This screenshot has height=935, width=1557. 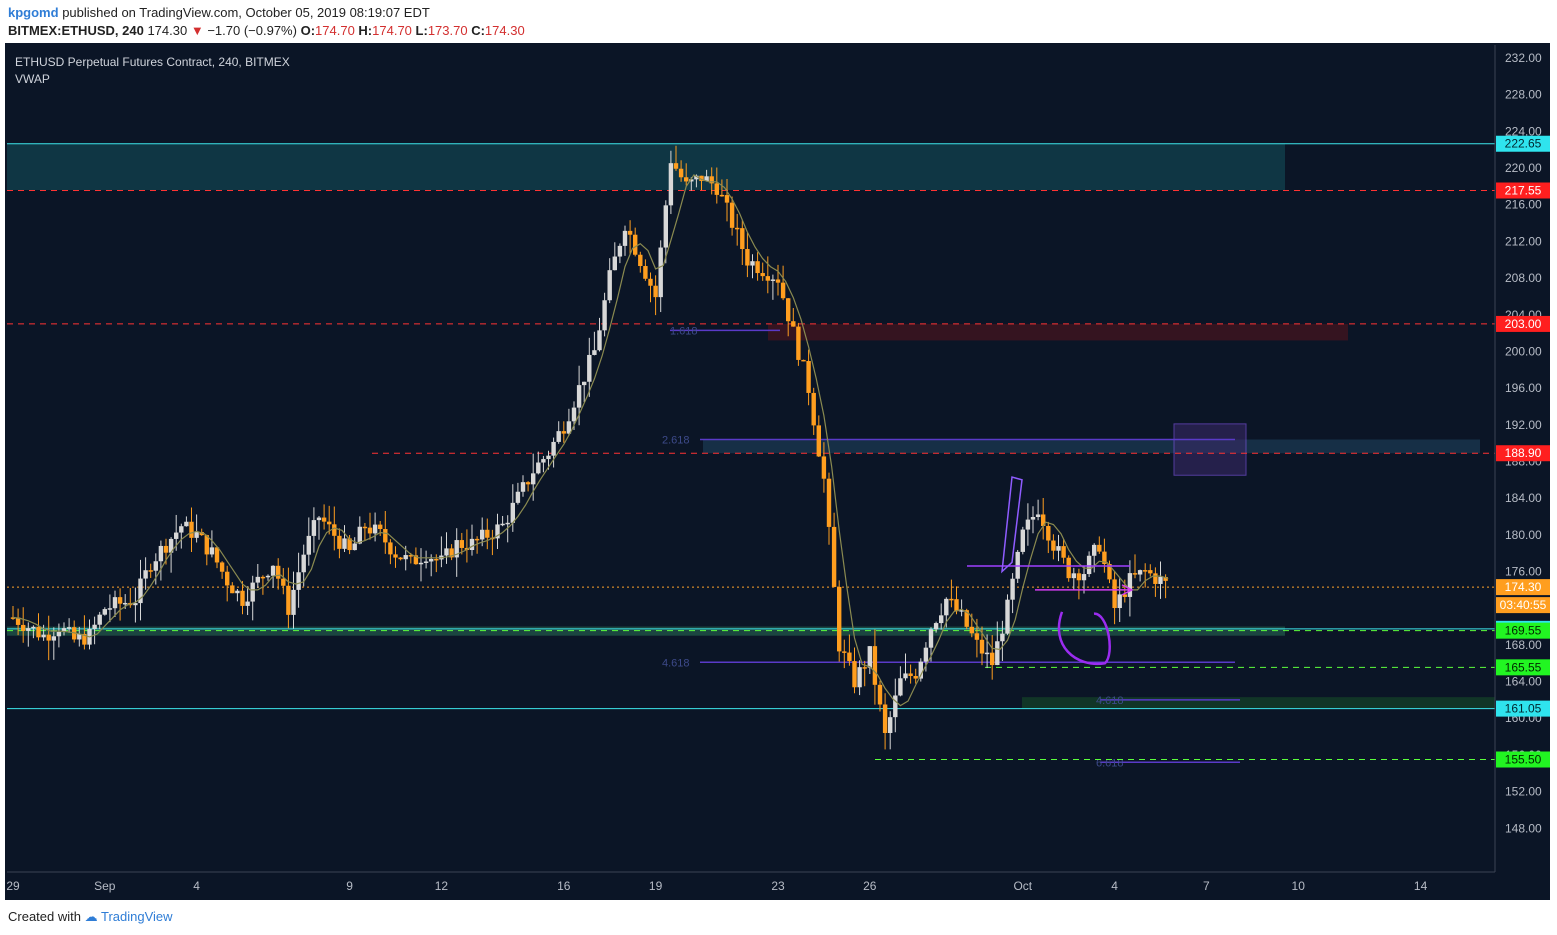 I want to click on price-tag-label: 165.55, so click(x=1523, y=667).